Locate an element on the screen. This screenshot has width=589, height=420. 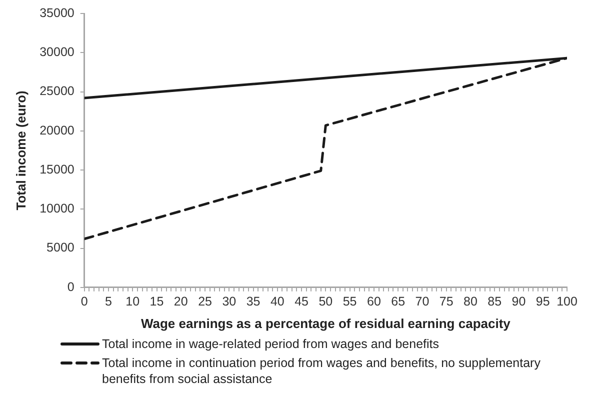
legend-label: Total income in wage-related period from wages and benefits is located at coordinates (270, 344).